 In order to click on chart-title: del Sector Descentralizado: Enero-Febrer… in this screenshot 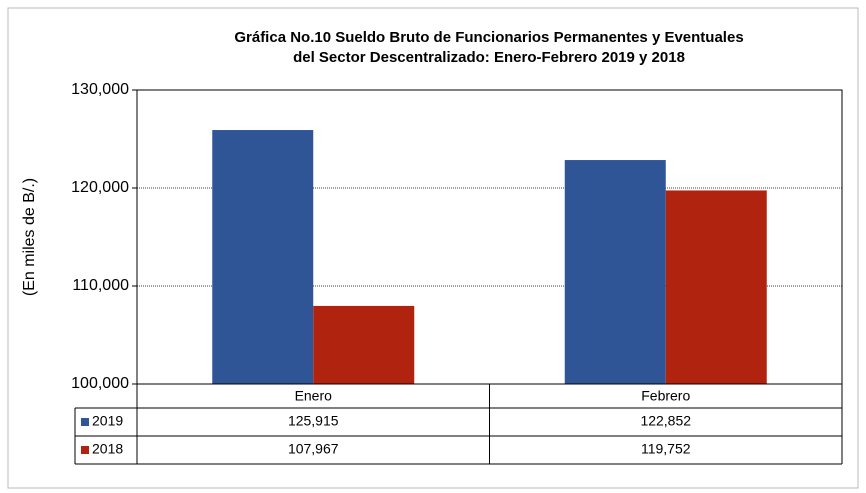, I will do `click(489, 57)`.